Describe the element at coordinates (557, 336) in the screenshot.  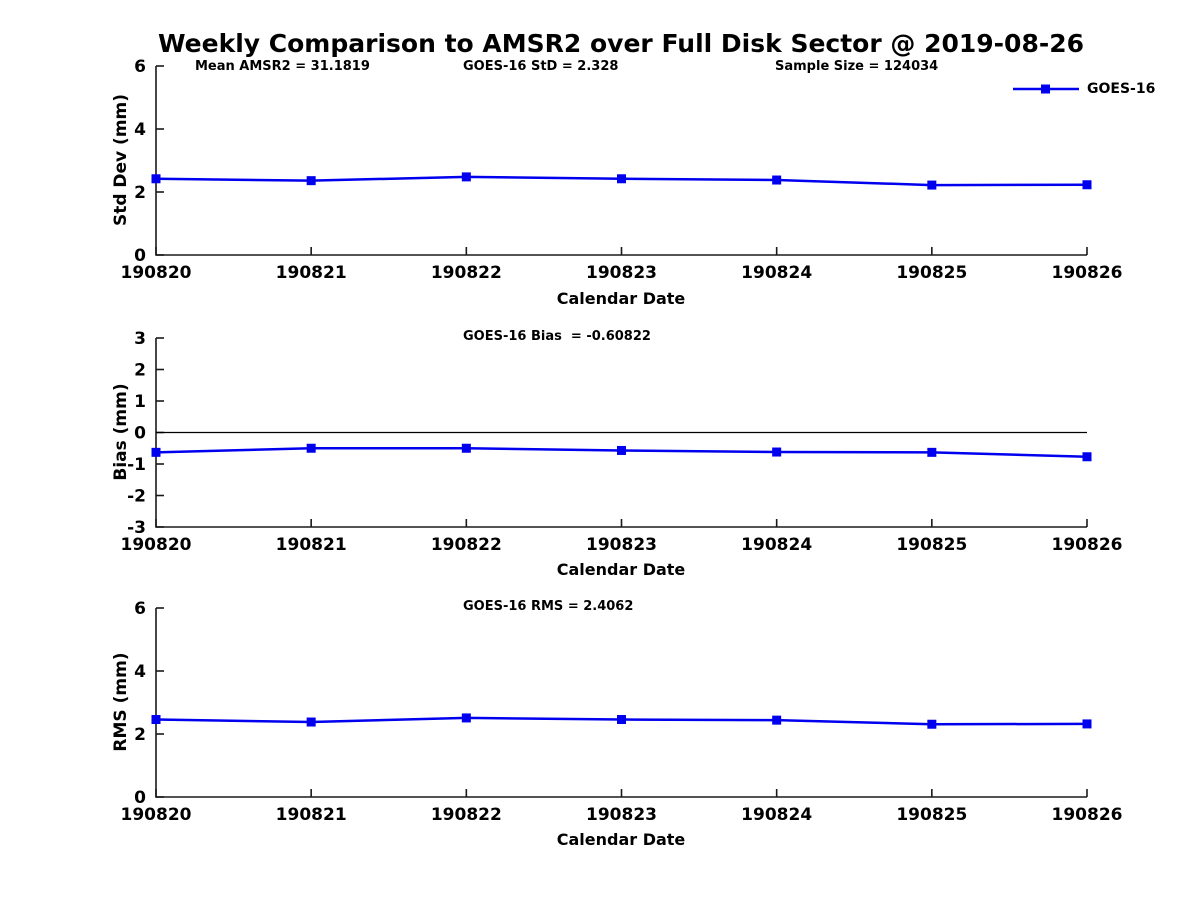
I see `annotation-goes16-bias: GOES-16 Bias = -0.60822` at that location.